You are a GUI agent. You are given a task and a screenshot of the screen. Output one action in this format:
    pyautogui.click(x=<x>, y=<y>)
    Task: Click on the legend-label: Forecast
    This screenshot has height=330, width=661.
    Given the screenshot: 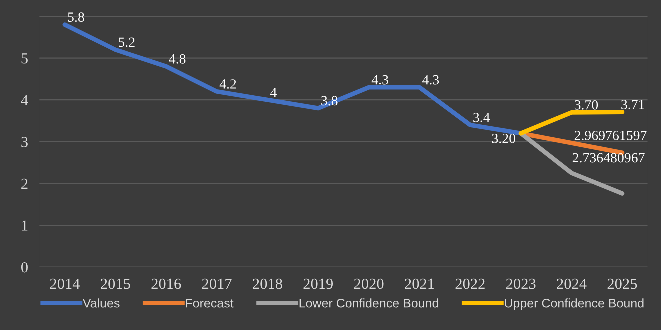 What is the action you would take?
    pyautogui.click(x=210, y=303)
    